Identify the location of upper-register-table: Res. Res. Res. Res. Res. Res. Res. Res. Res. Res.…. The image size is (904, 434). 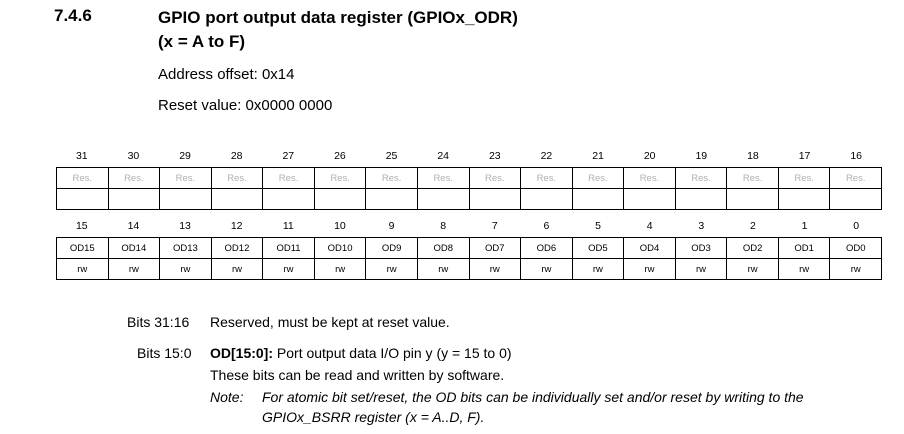
(469, 188).